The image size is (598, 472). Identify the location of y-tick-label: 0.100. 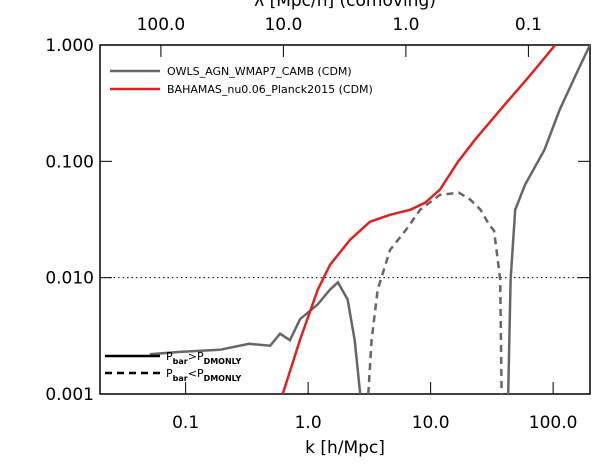
(69, 162).